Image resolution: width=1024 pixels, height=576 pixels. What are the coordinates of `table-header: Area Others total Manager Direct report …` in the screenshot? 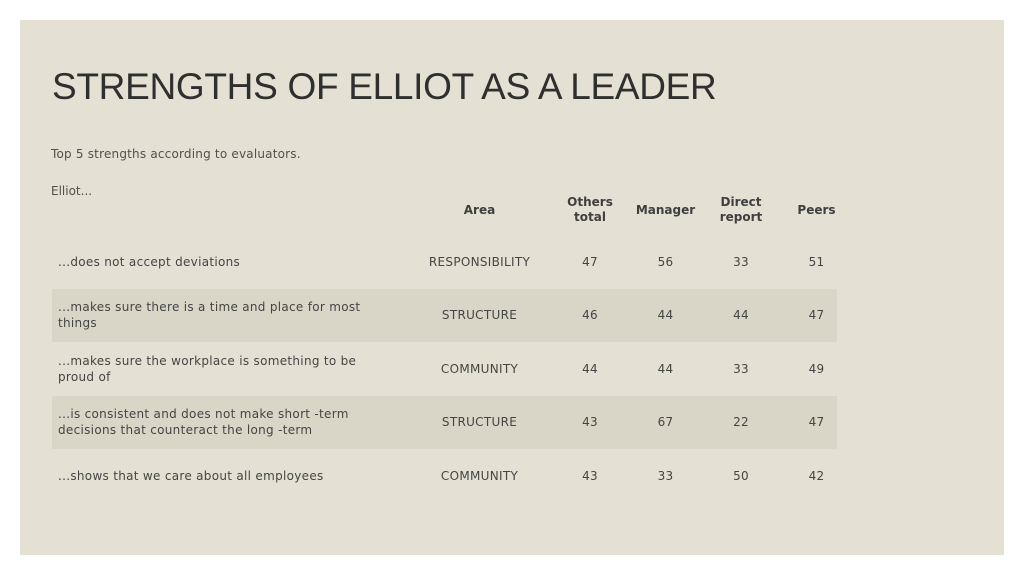 It's located at (444, 210).